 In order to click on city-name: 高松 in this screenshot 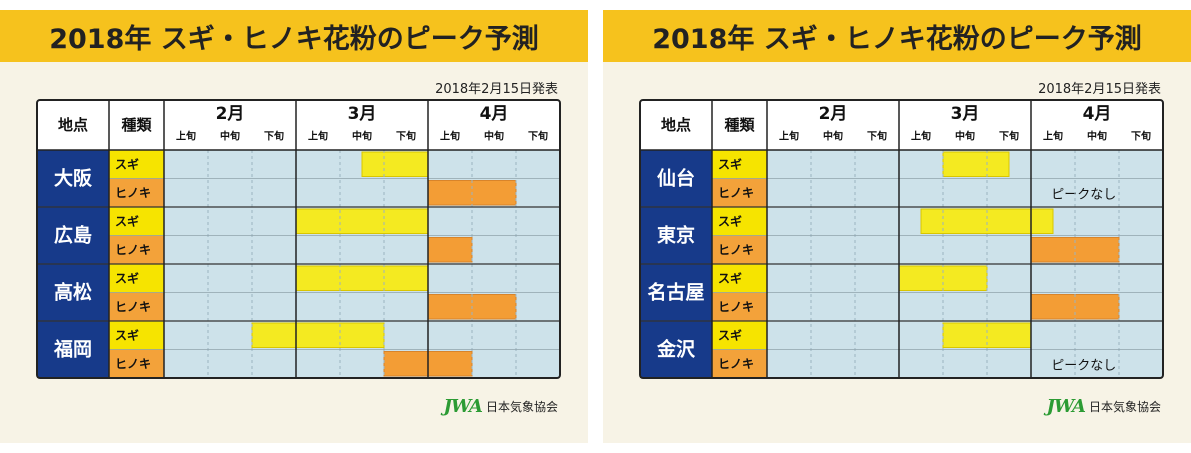, I will do `click(73, 292)`.